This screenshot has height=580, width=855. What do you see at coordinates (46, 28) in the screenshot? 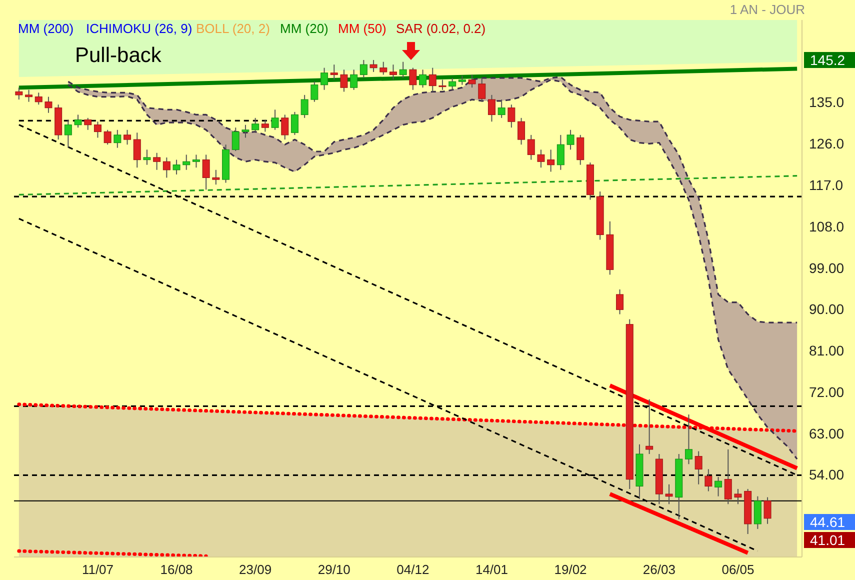
I see `annotation: MM (200)` at bounding box center [46, 28].